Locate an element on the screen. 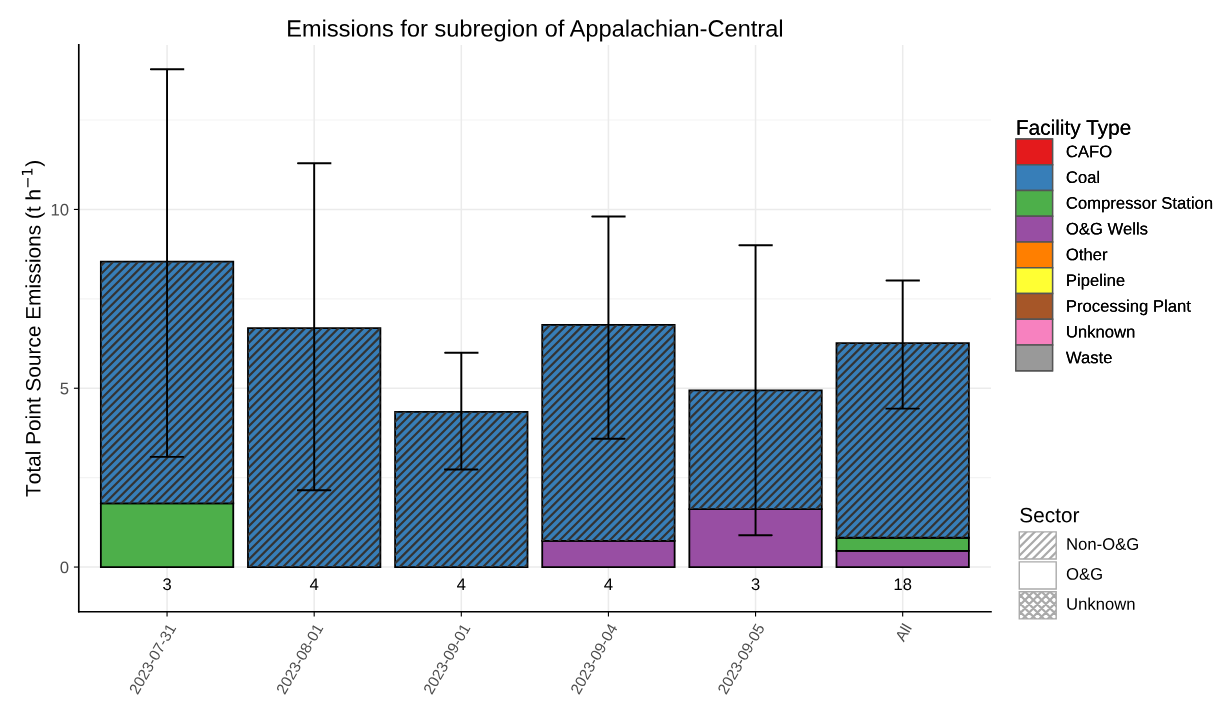  text: O&G is located at coordinates (1084, 574).